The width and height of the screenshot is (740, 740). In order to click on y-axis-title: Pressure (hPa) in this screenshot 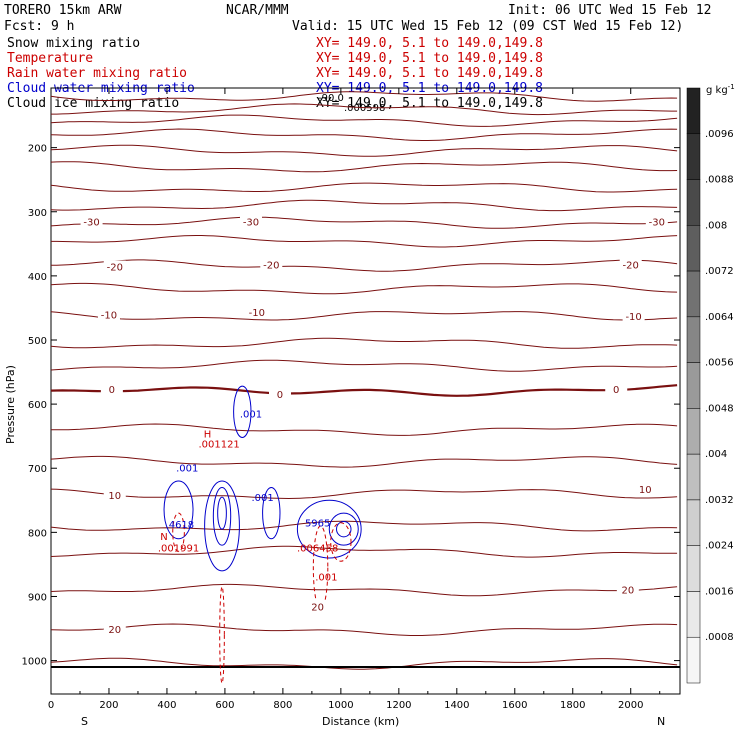, I will do `click(10, 404)`.